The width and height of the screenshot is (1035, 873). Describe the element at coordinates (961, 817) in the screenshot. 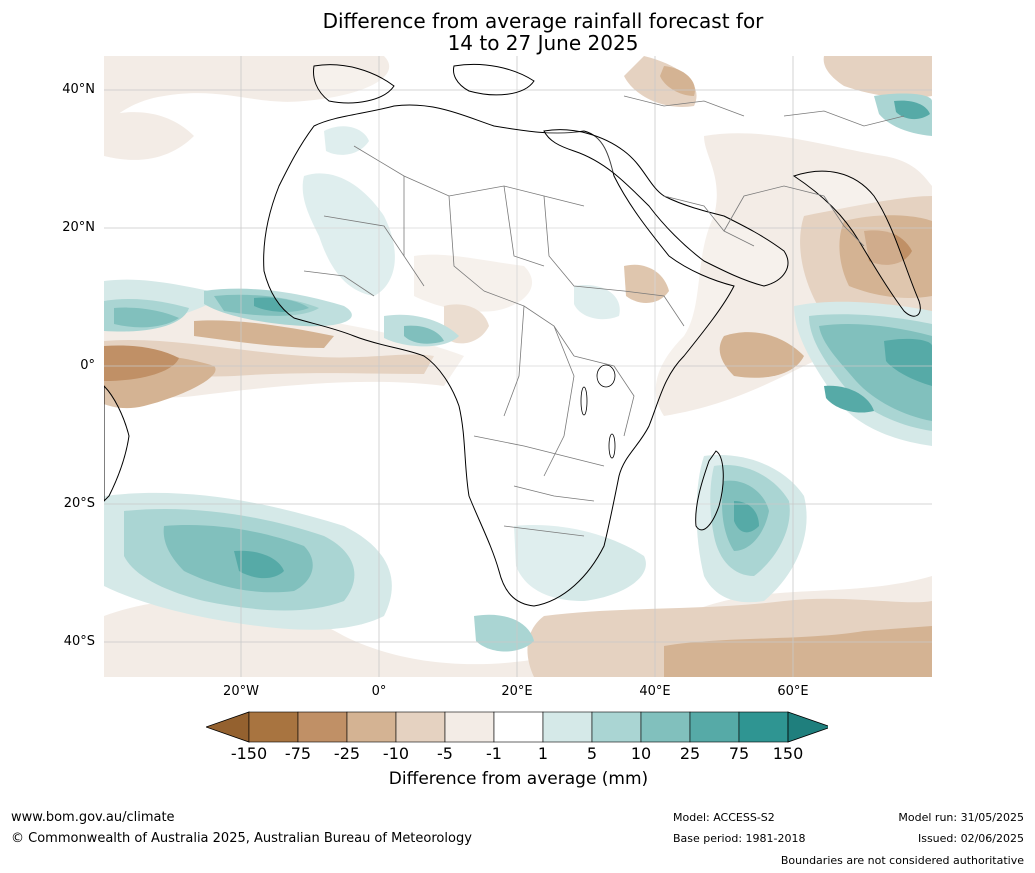

I see `model-run-text: Model run: 31/05/2025` at that location.